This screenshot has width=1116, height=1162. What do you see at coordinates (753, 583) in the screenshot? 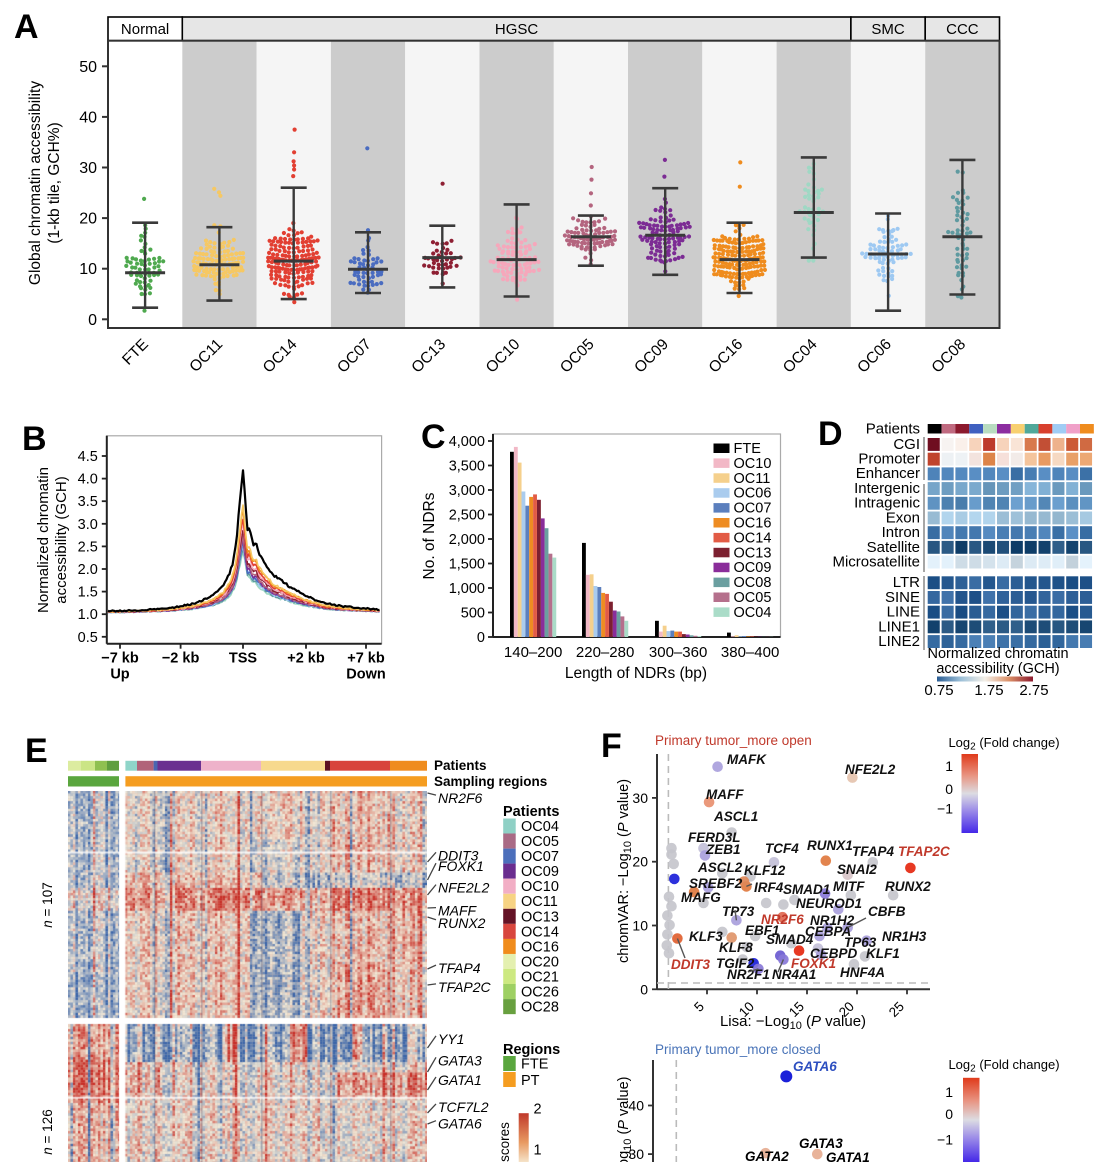
I see `svg-text: OC08` at bounding box center [753, 583].